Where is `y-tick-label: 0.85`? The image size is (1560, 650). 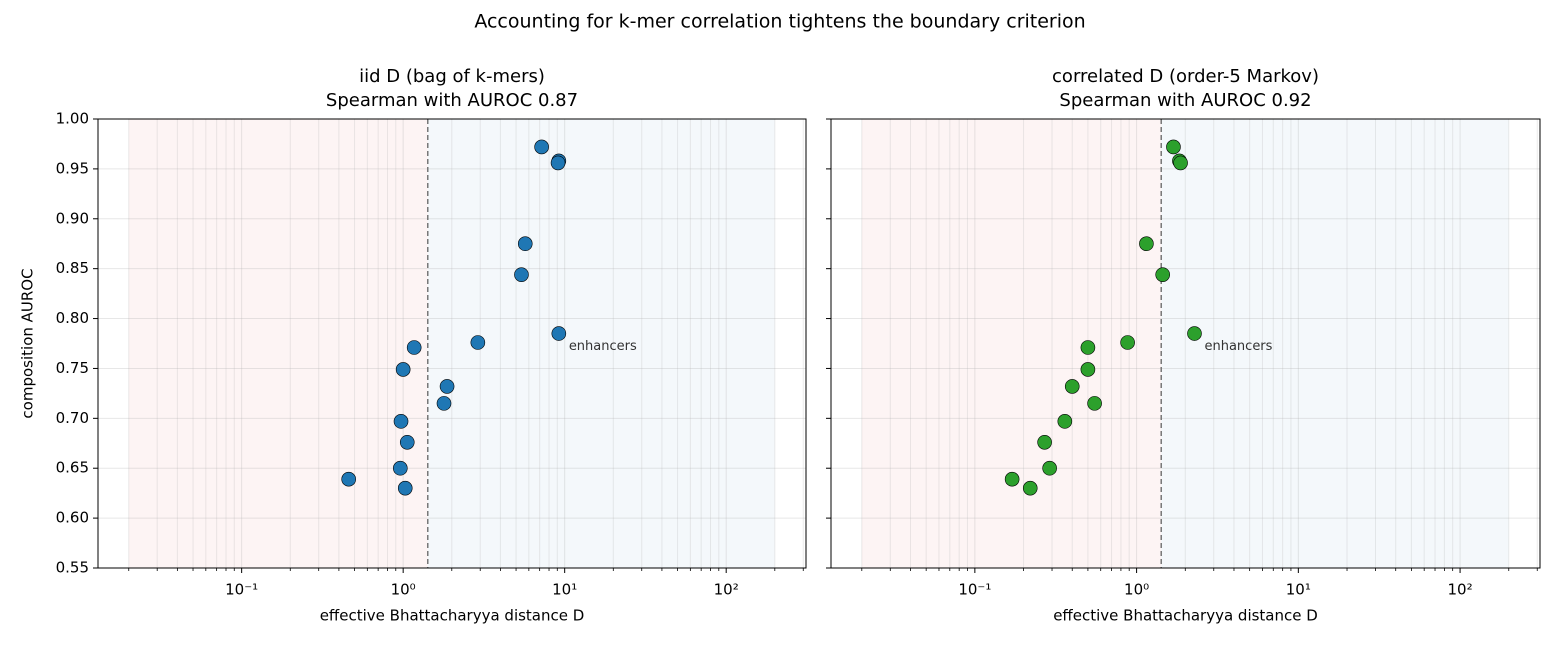
y-tick-label: 0.85 is located at coordinates (72, 268).